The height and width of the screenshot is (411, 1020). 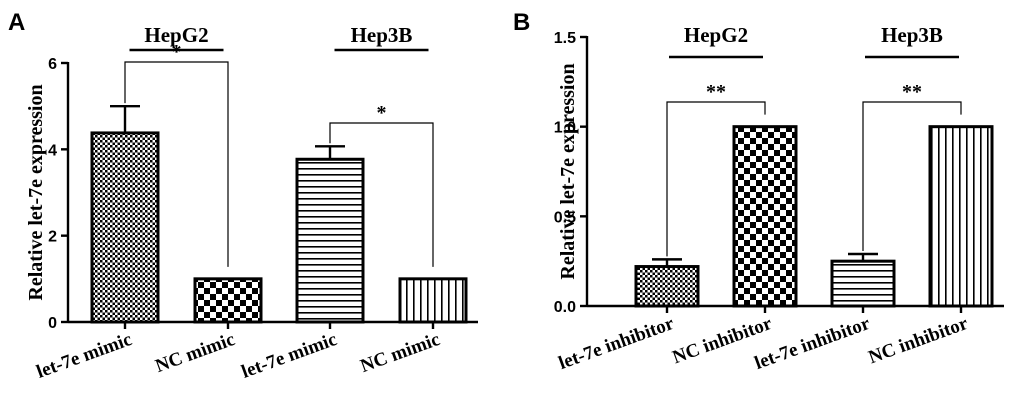 I want to click on panel-label: A, so click(x=16, y=22).